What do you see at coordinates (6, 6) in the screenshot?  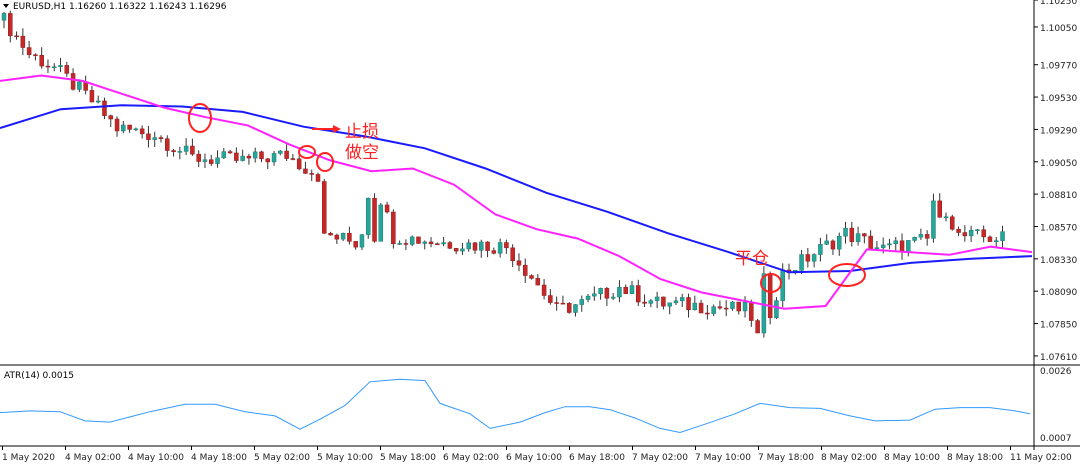 I see `chevron-down-icon` at bounding box center [6, 6].